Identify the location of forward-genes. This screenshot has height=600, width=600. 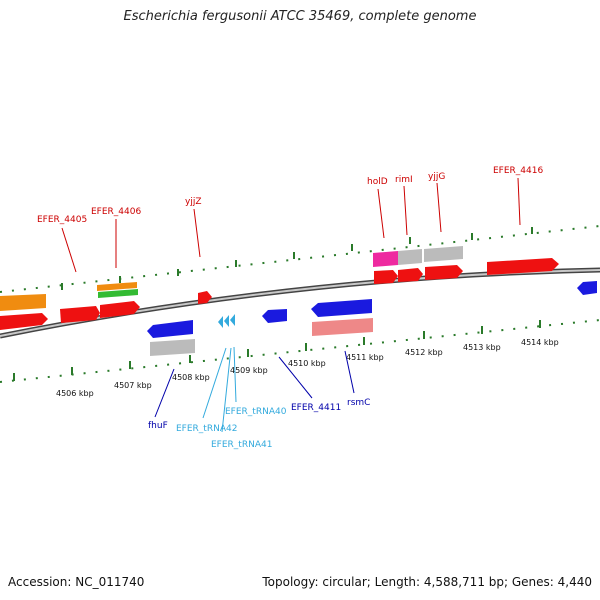
(279, 288).